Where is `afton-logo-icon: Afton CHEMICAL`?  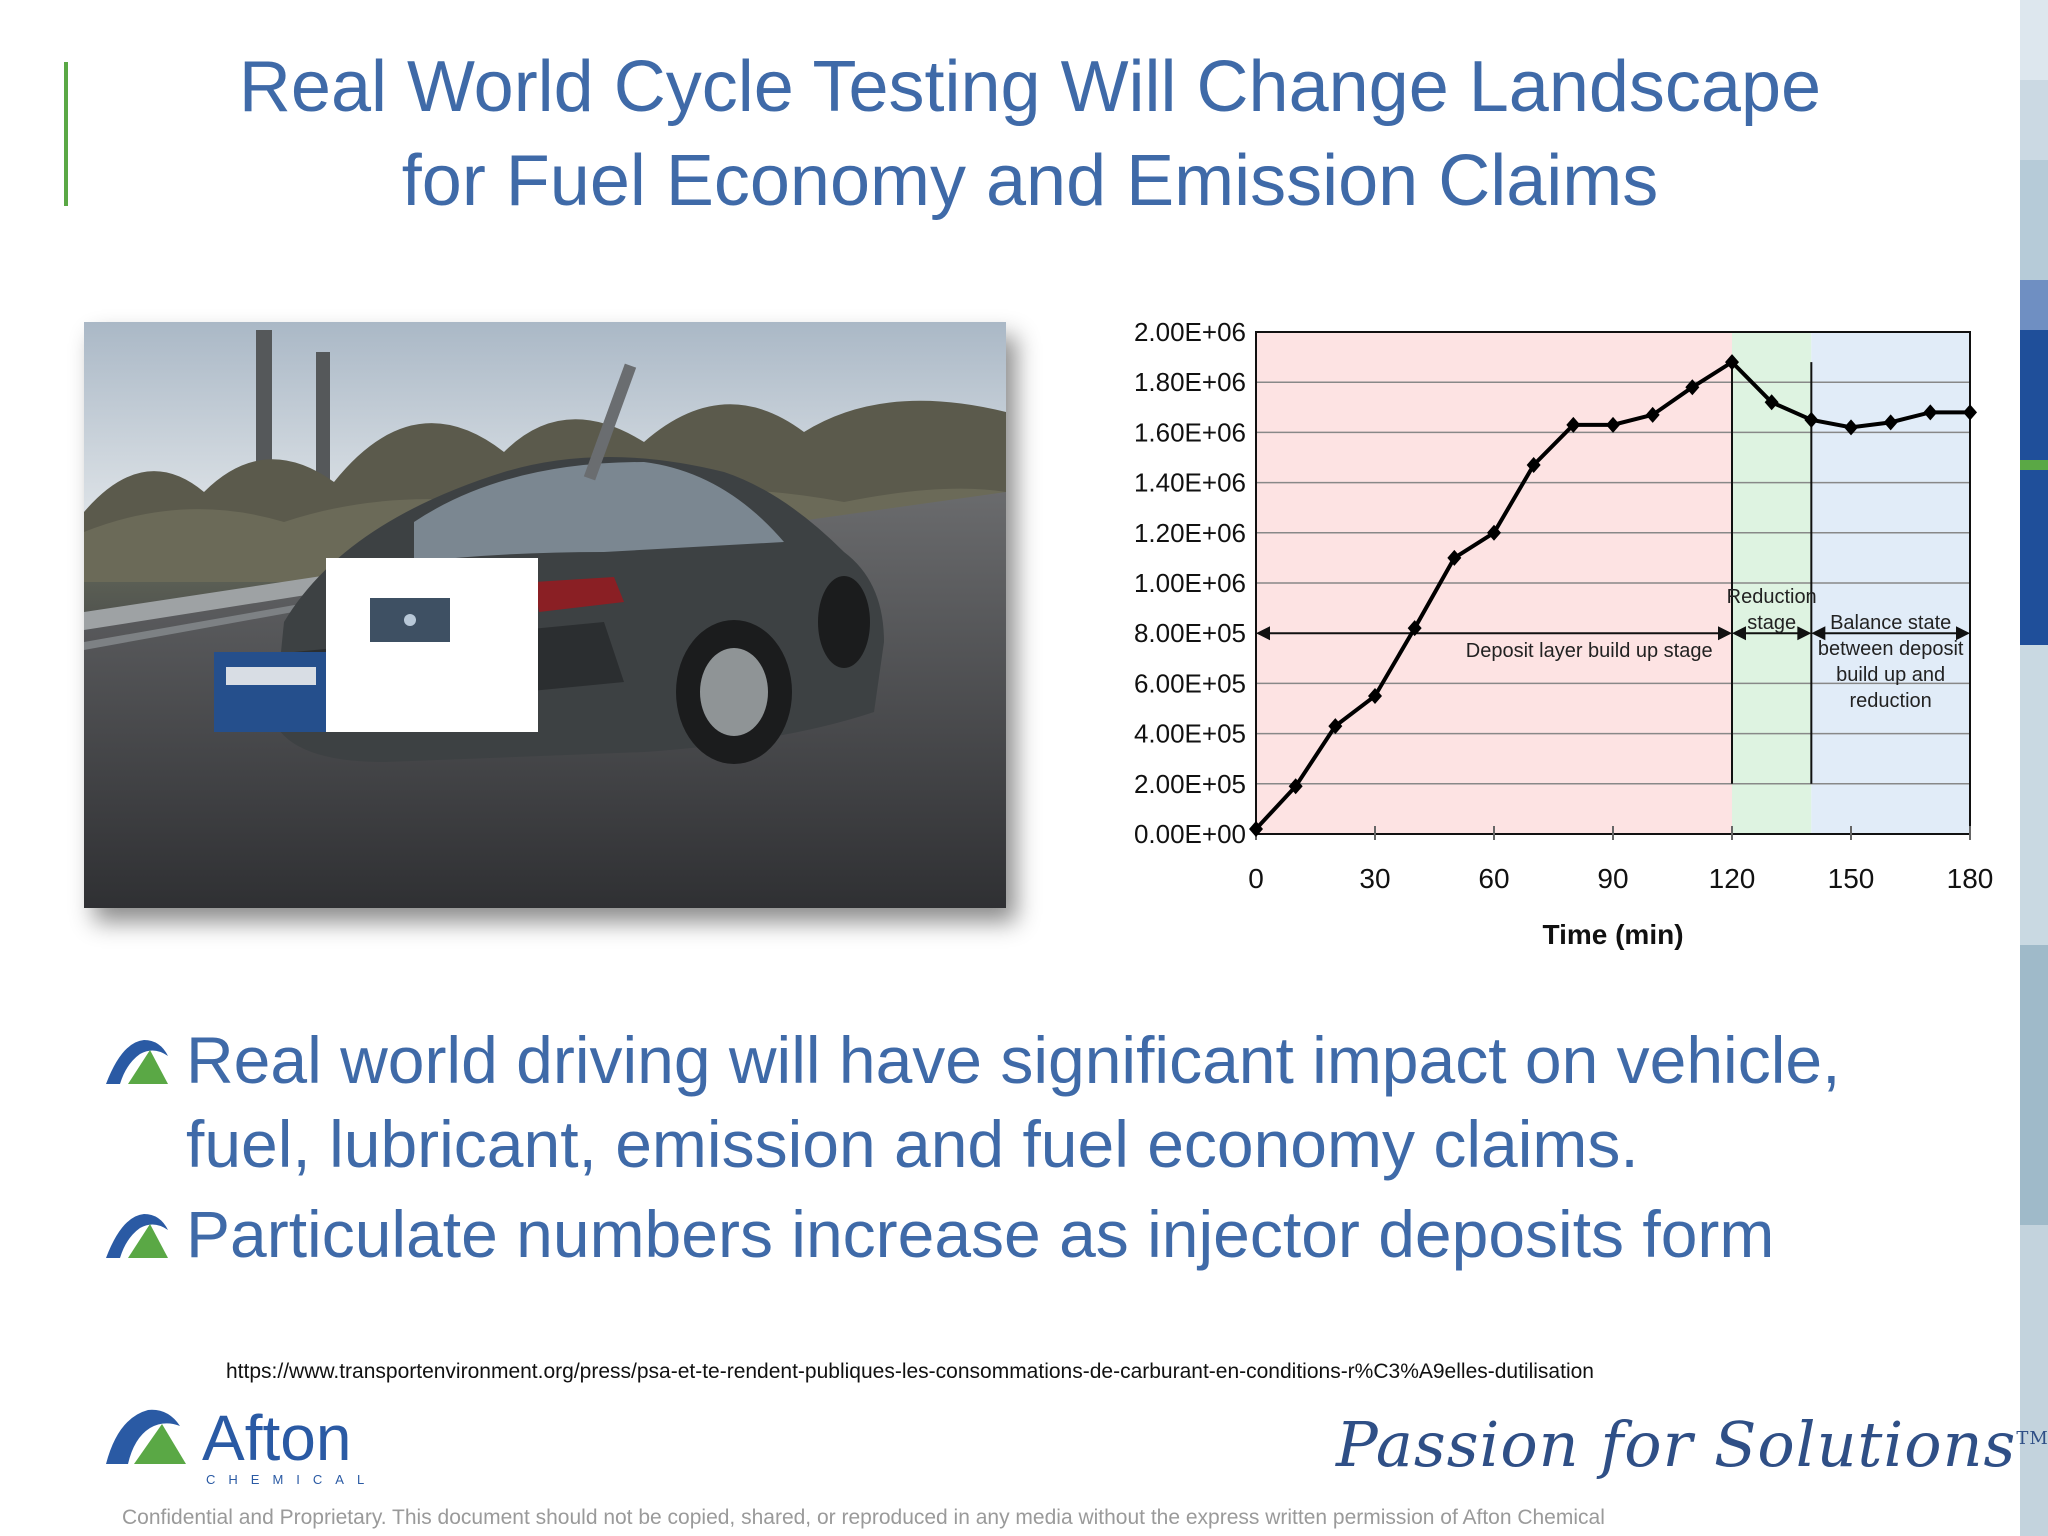
afton-logo-icon: Afton CHEMICAL is located at coordinates (241, 1444).